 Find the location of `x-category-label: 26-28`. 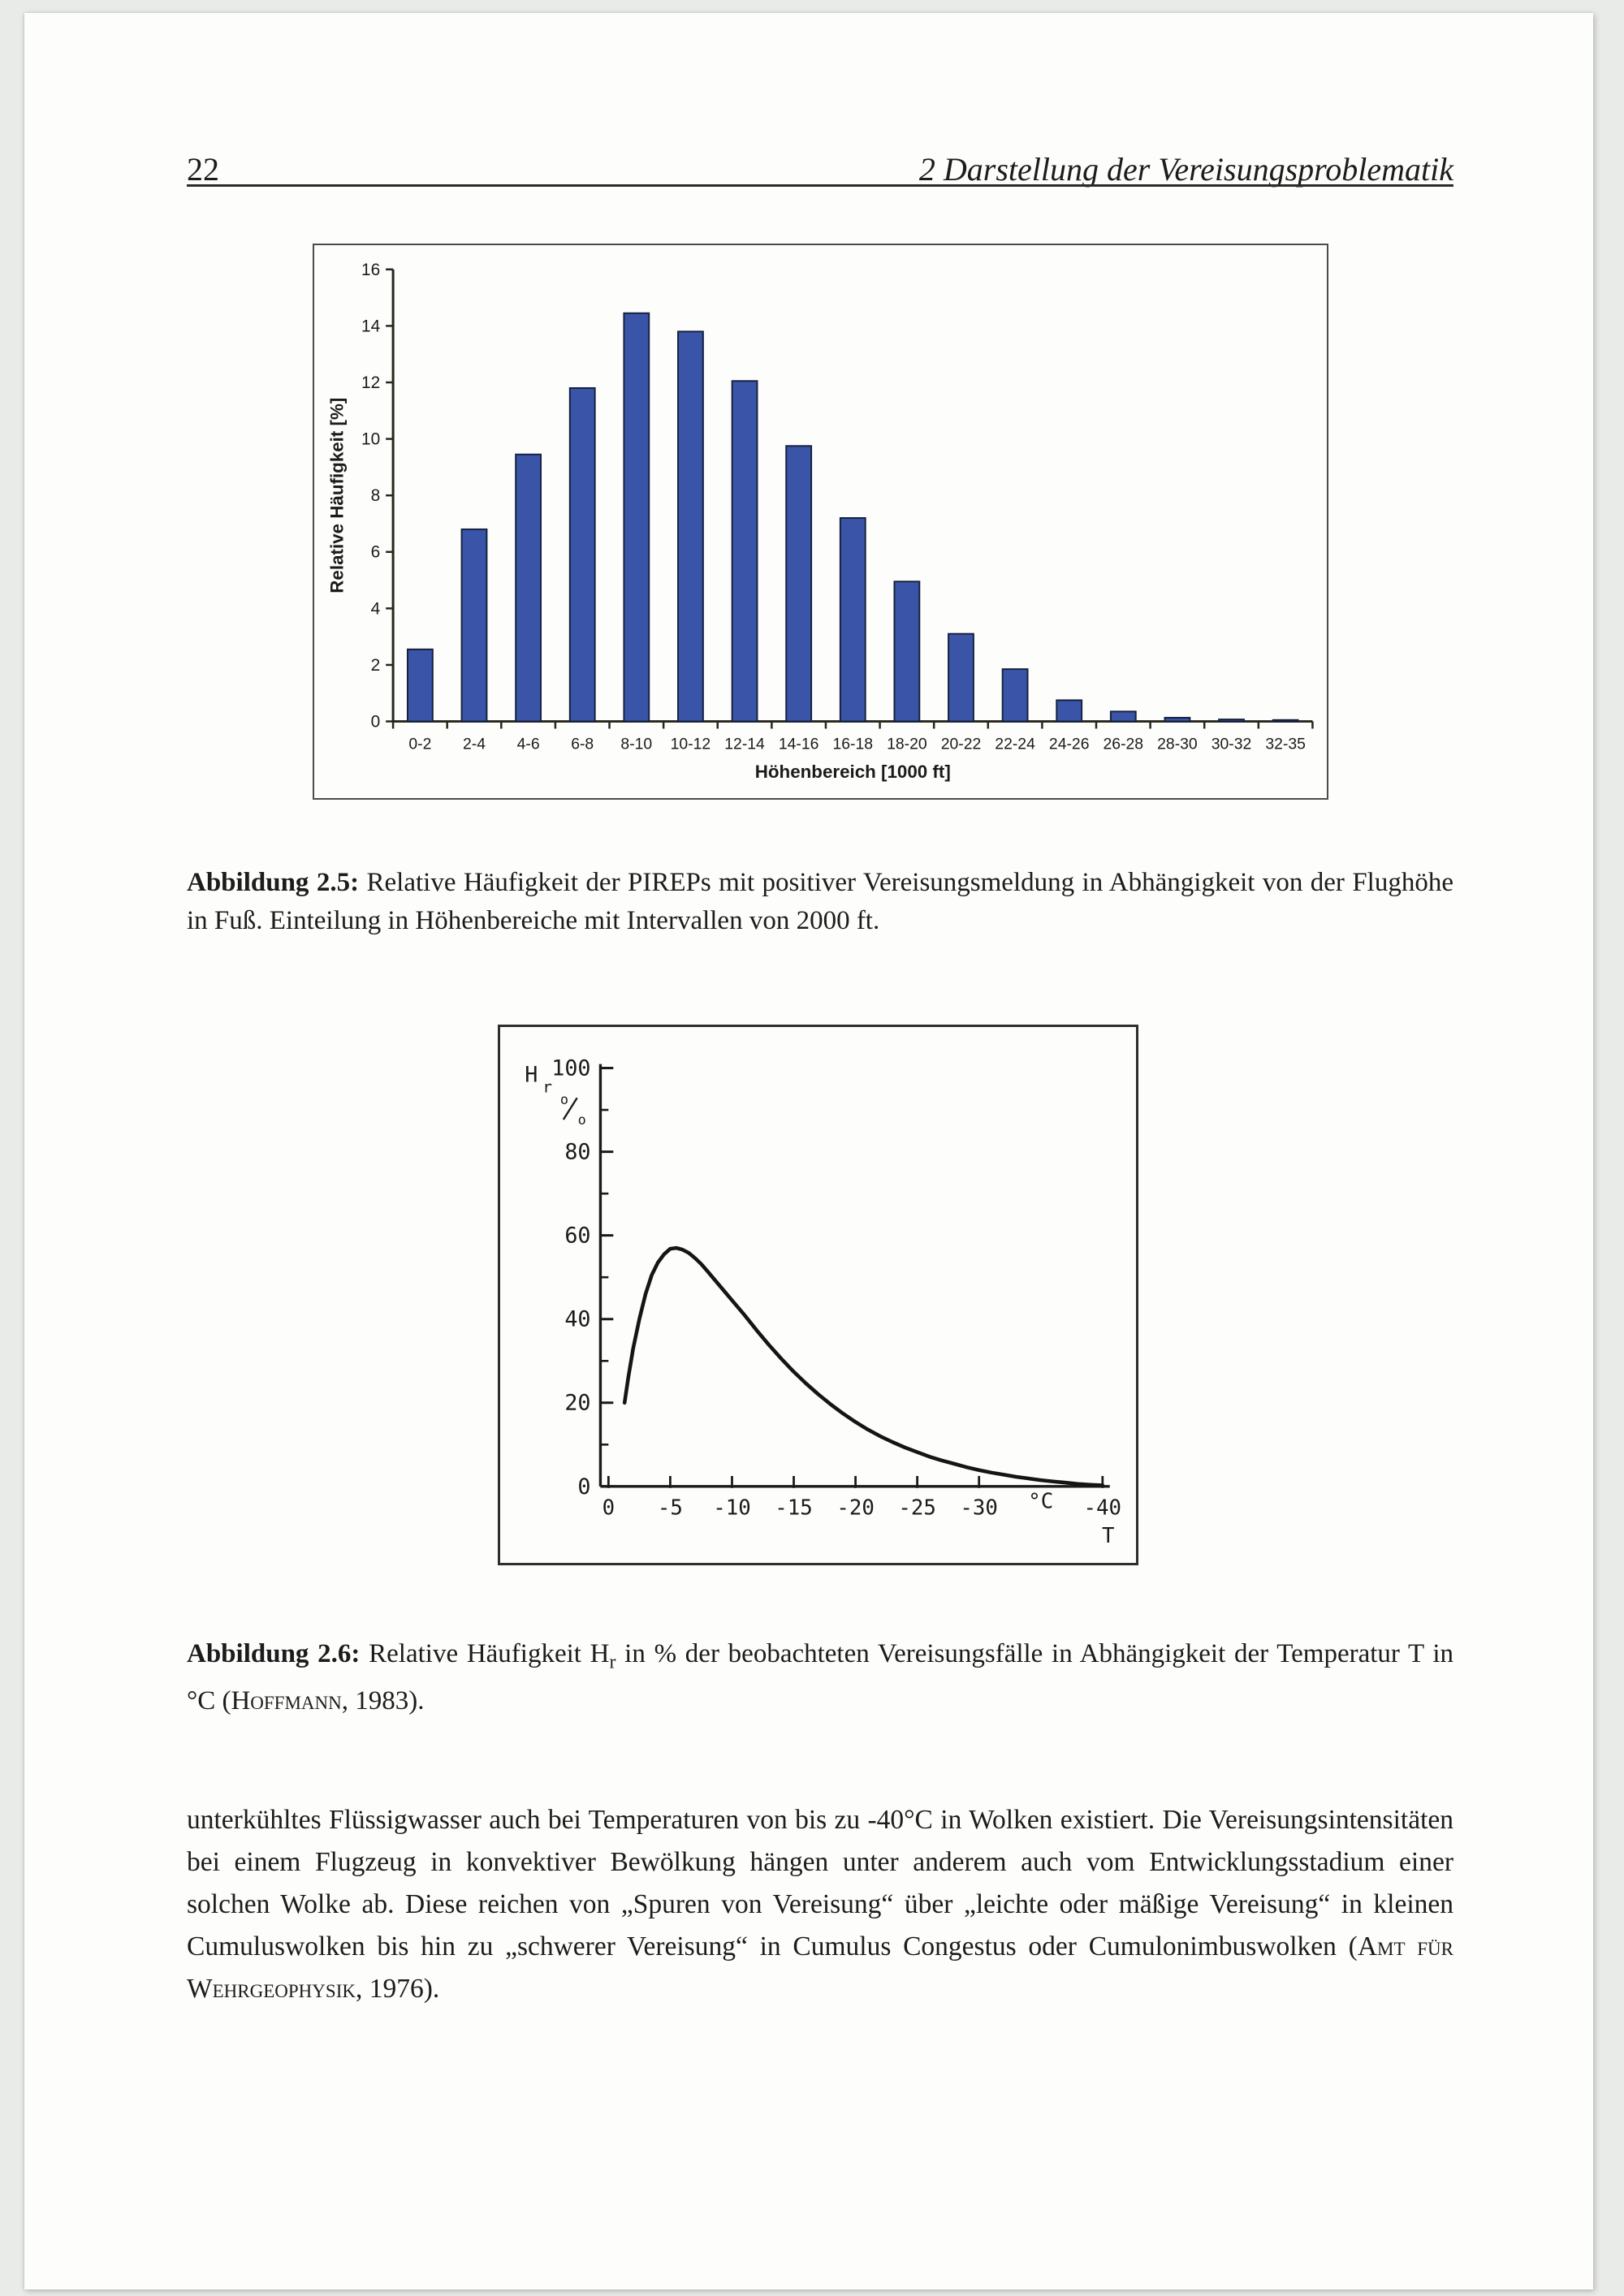

x-category-label: 26-28 is located at coordinates (1124, 744).